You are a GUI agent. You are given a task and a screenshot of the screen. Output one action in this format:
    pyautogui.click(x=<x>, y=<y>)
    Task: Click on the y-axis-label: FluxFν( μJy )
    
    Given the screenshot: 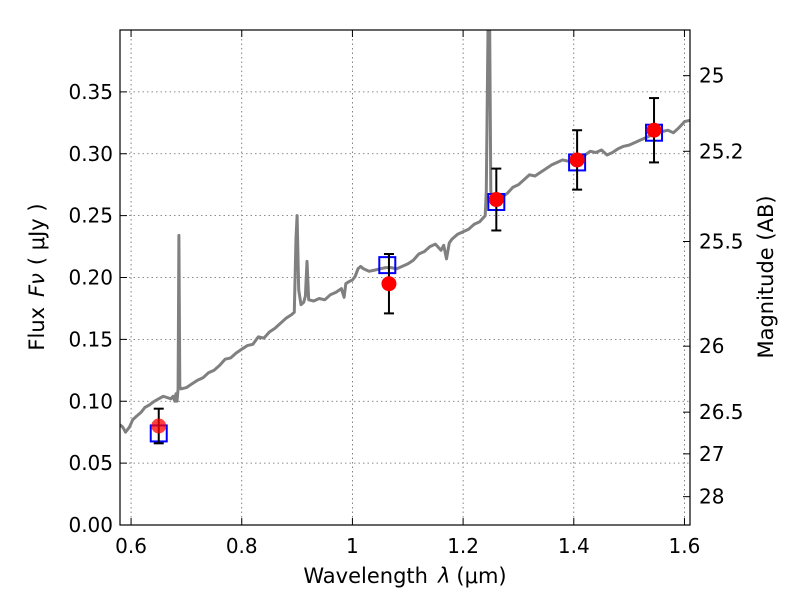 What is the action you would take?
    pyautogui.click(x=37, y=276)
    